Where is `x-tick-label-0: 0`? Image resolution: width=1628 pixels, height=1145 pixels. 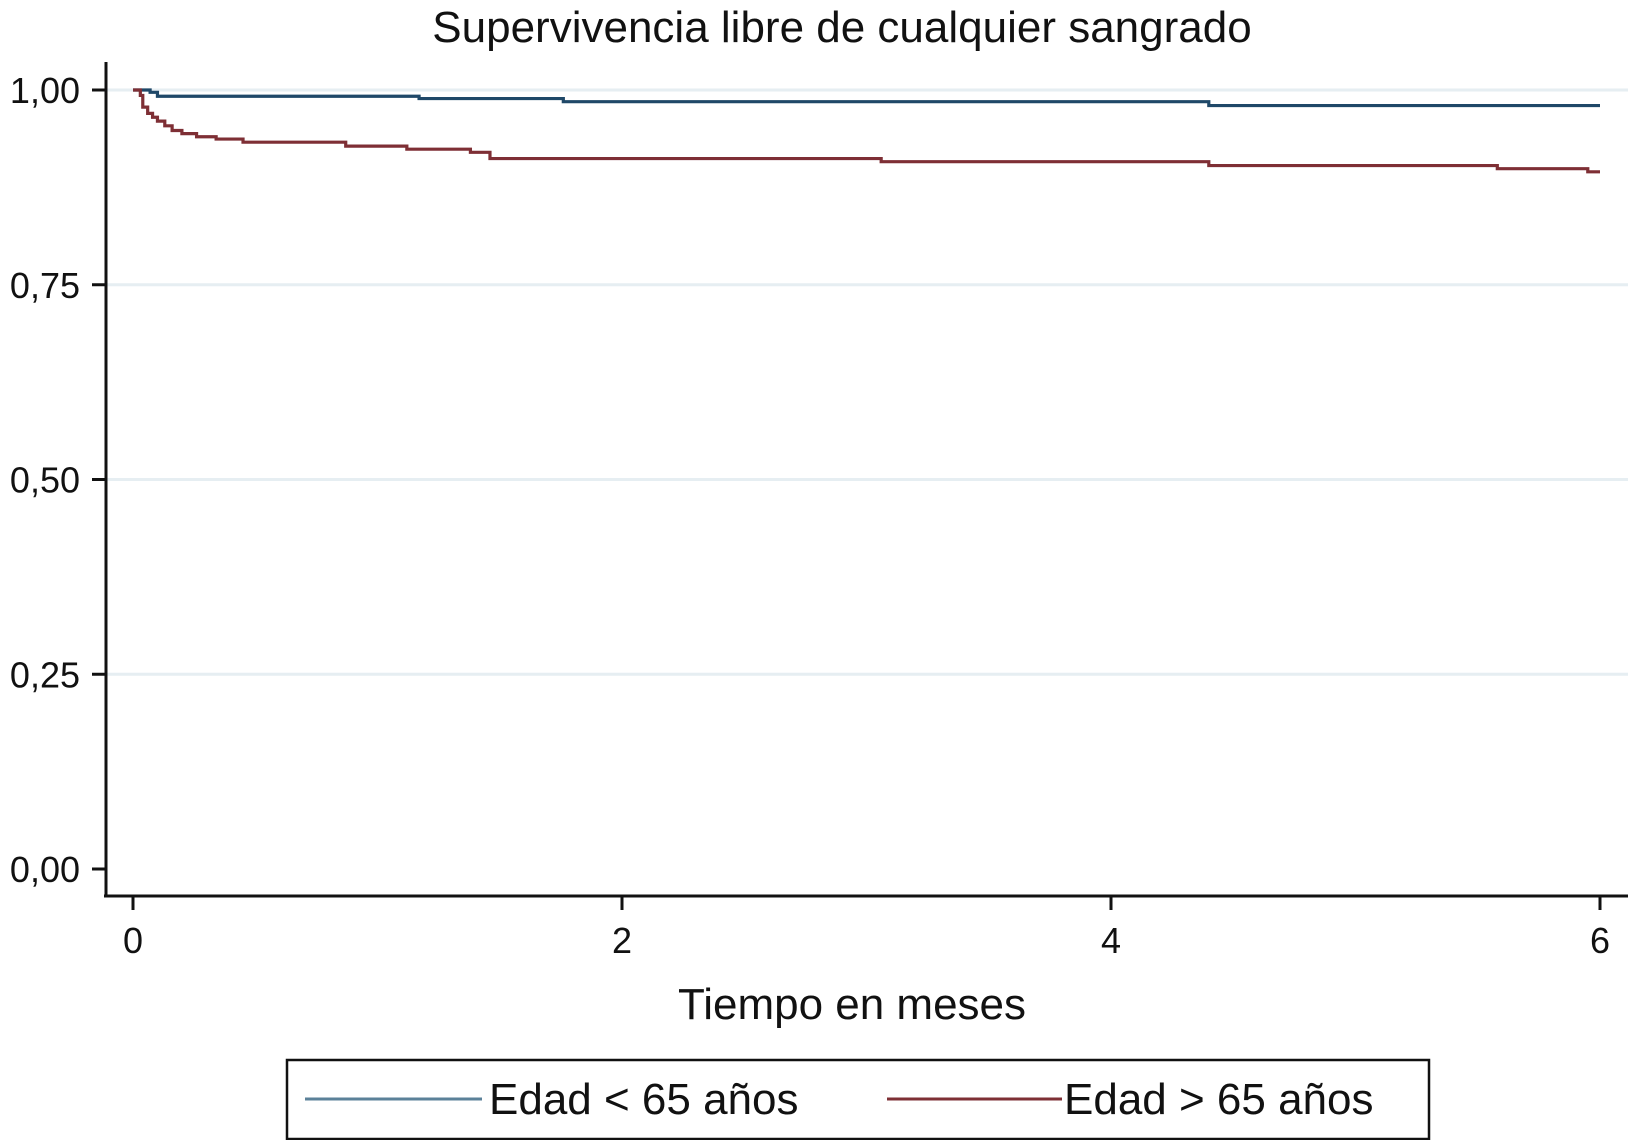 x-tick-label-0: 0 is located at coordinates (133, 940).